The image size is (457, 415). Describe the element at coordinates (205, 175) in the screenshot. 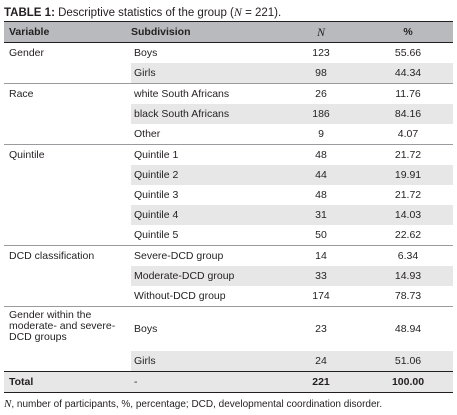

I see `row-subdivision: Quintile 2` at that location.